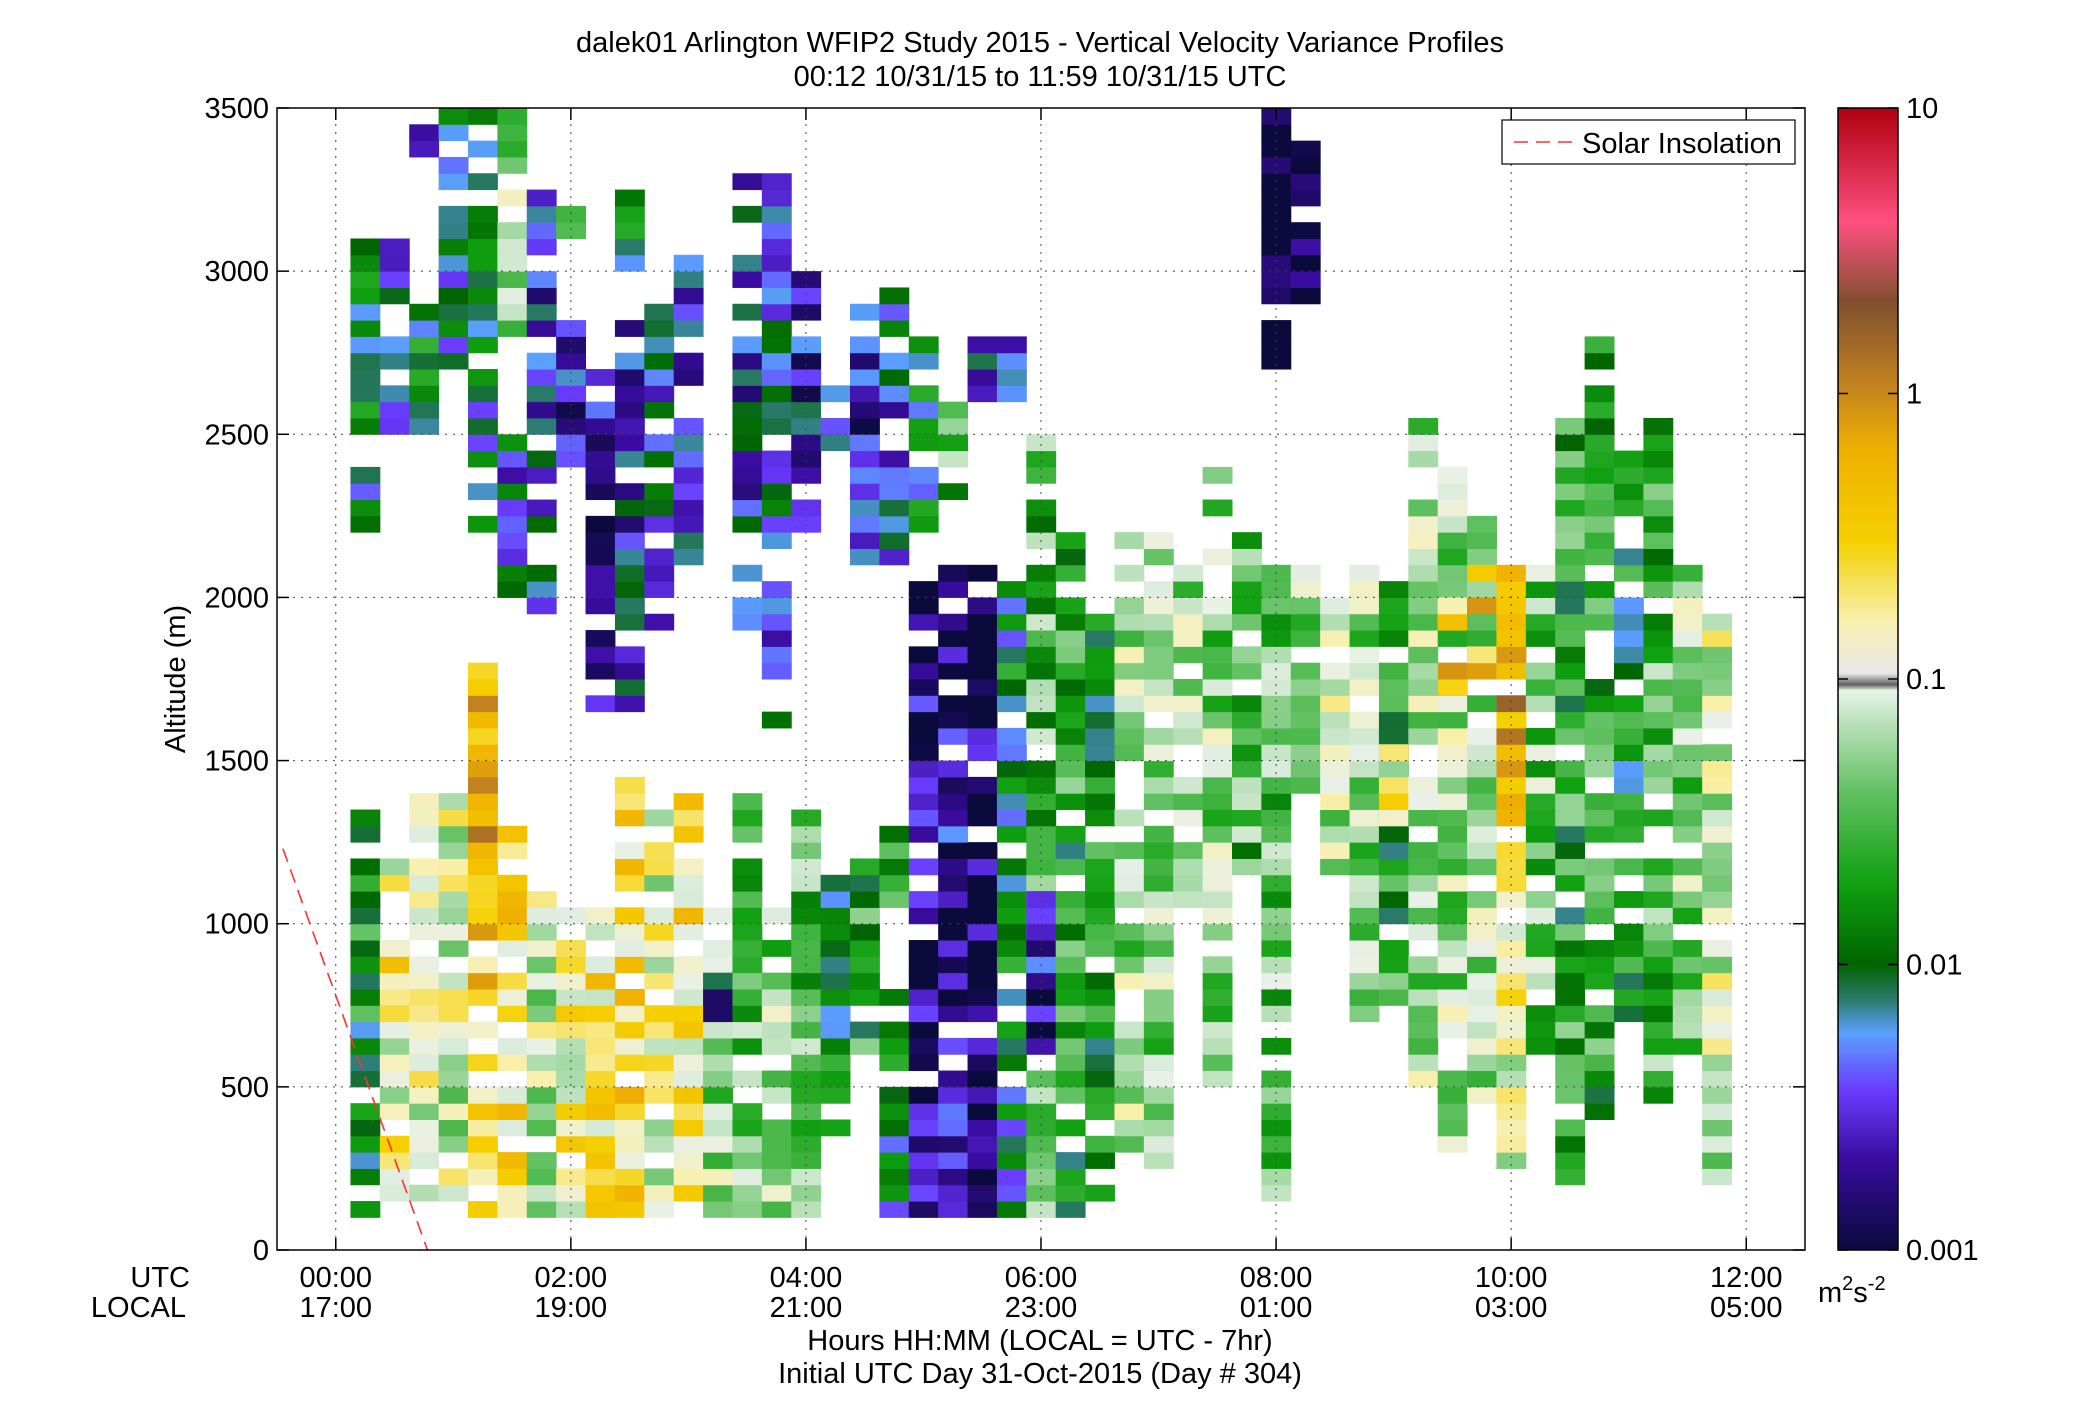 The width and height of the screenshot is (2098, 1425). I want to click on x-tick-label-utc: 08:00, so click(1276, 1278).